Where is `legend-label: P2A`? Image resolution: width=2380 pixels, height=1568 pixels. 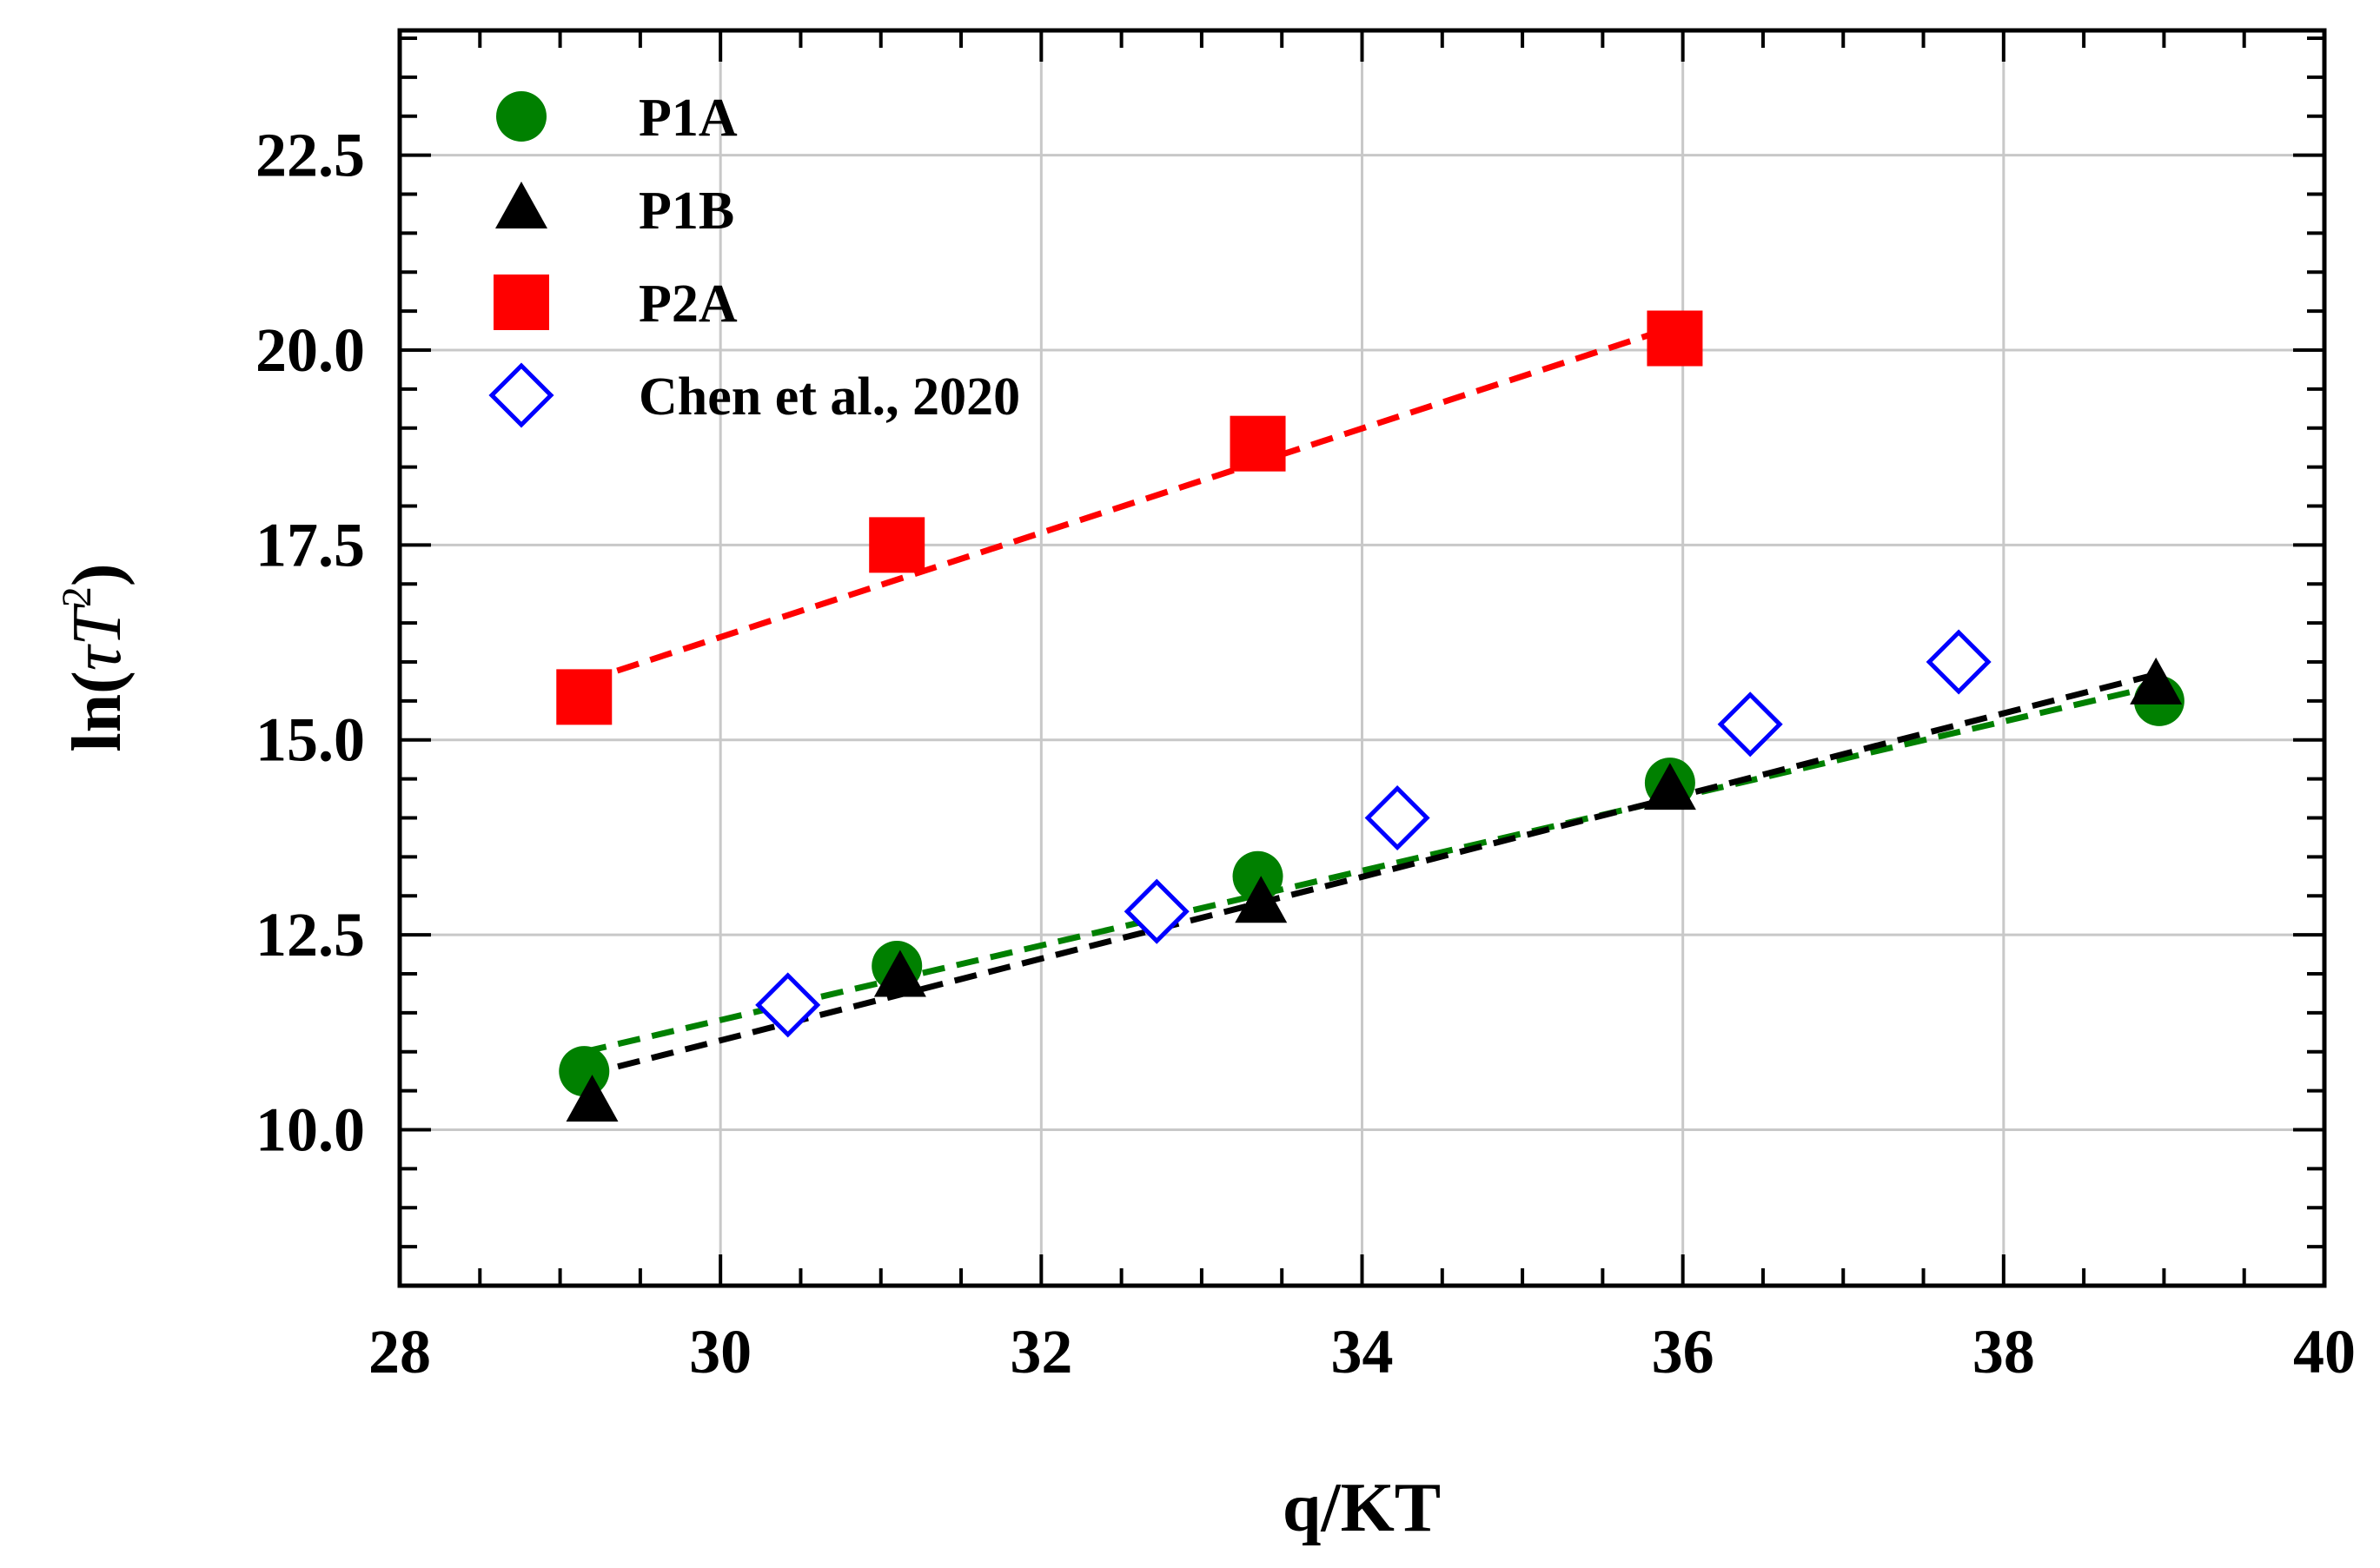
legend-label: P2A is located at coordinates (688, 304).